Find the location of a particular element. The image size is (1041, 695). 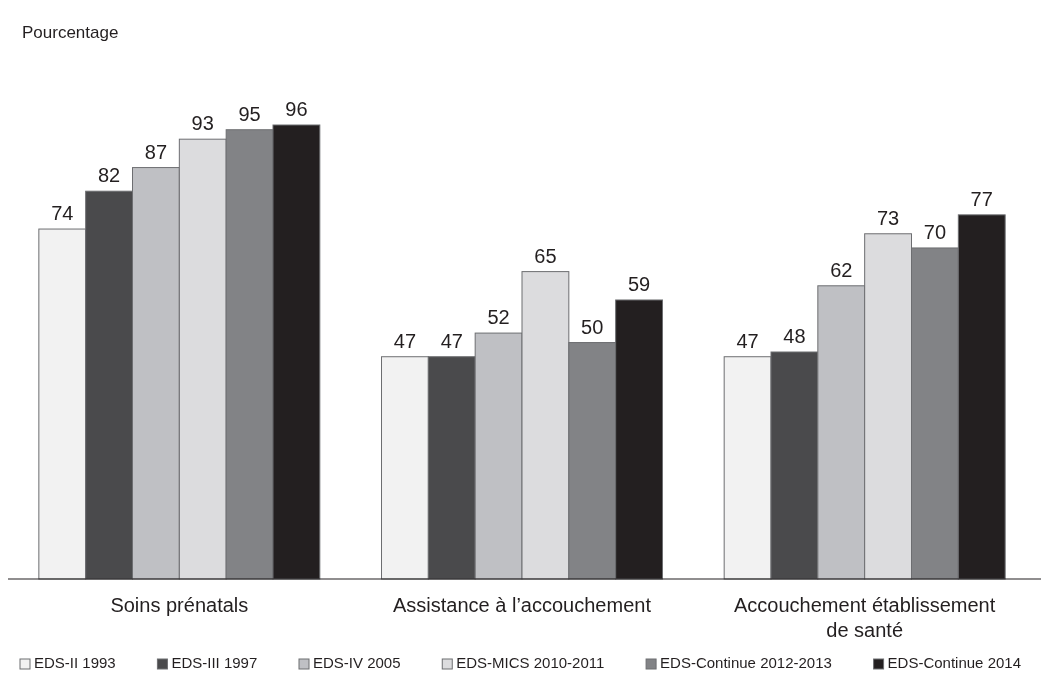

legend-label: EDS-II 1993 is located at coordinates (75, 662).